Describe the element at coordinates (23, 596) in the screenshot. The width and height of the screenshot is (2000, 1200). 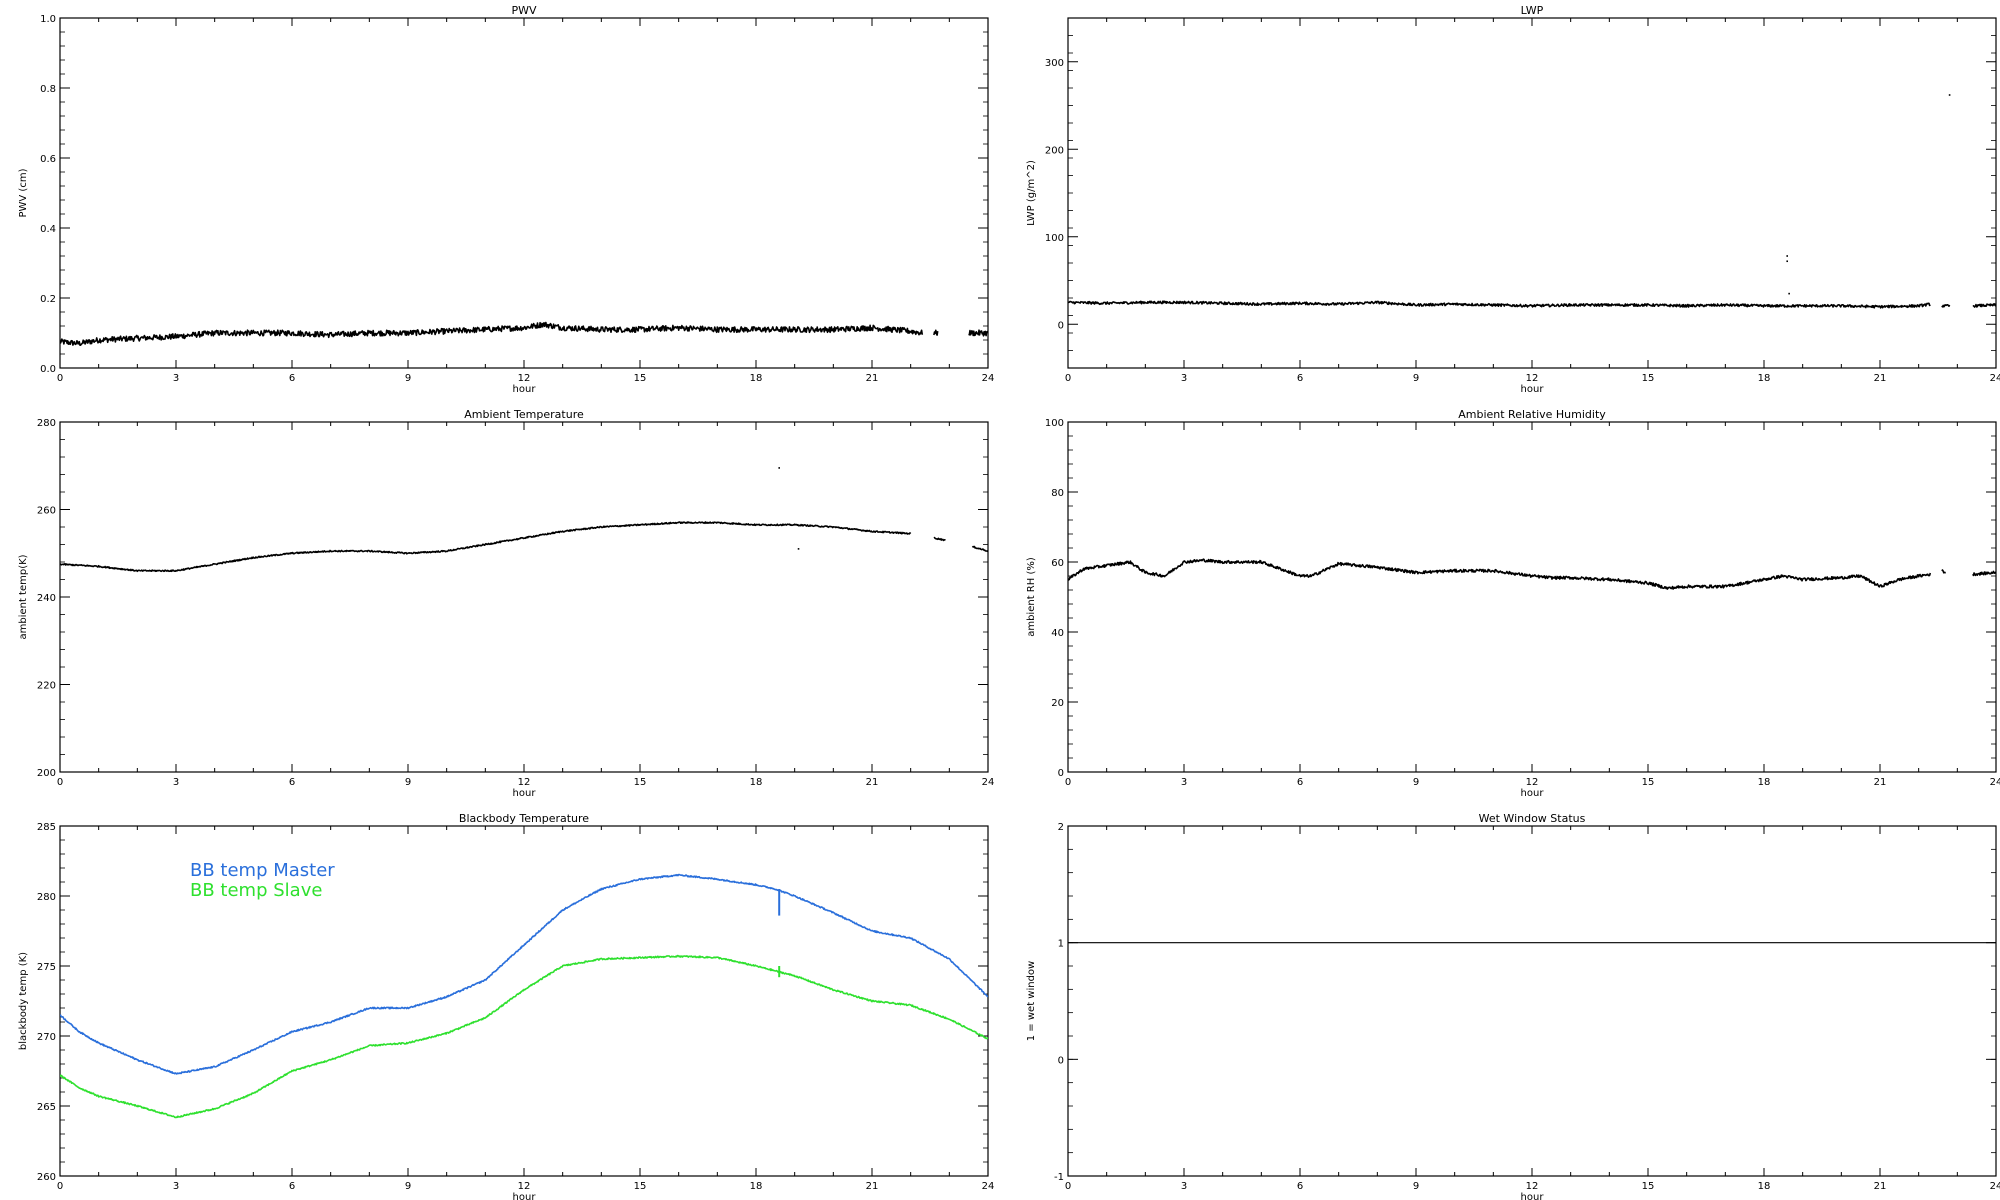
I see `panel-tamb-ylabel: ambient temp(K)` at that location.